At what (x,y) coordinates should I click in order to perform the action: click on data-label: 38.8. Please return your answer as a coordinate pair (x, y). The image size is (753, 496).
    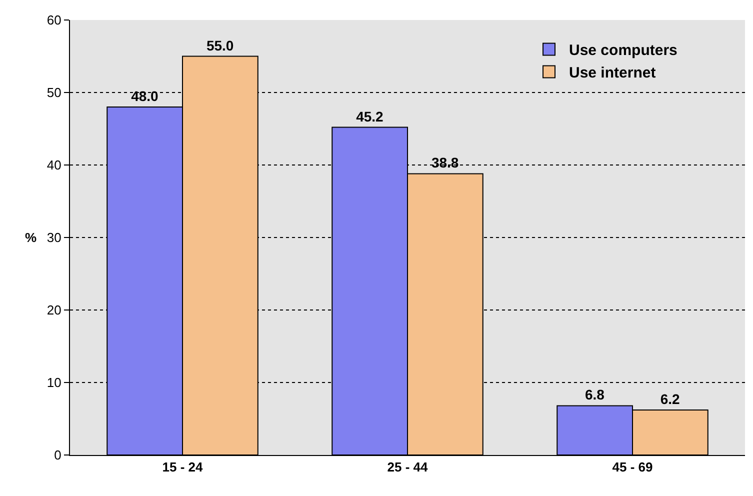
    Looking at the image, I should click on (445, 162).